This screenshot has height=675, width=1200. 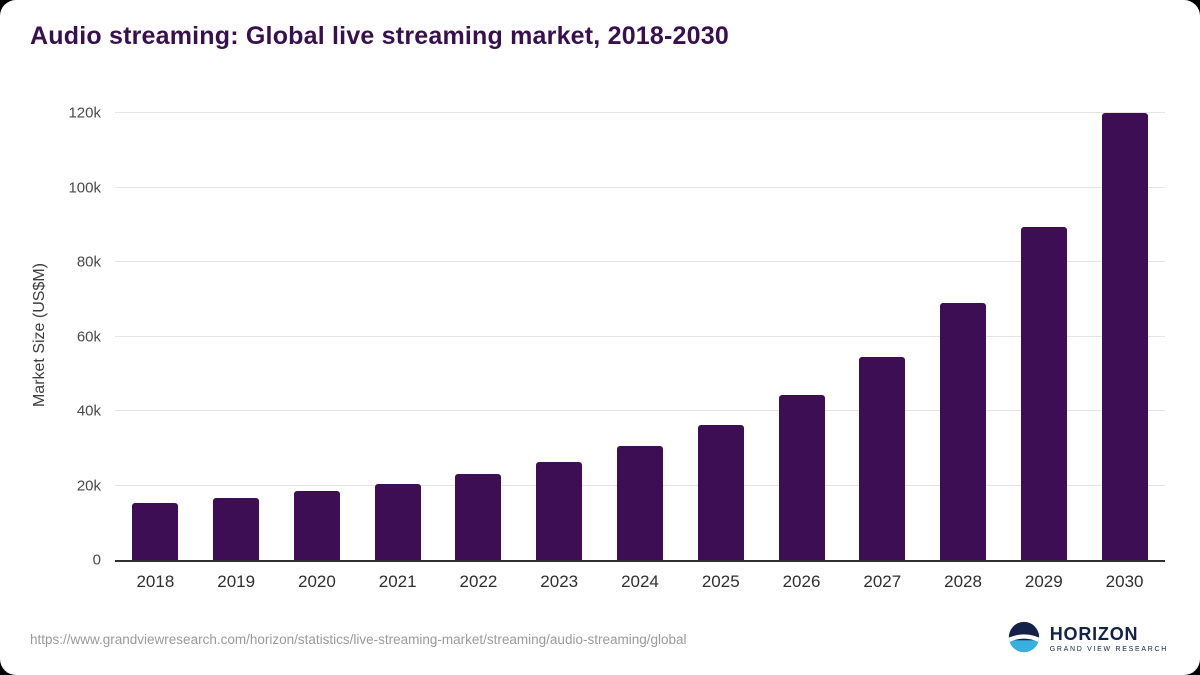 I want to click on x-tick-label: 2025, so click(x=720, y=581).